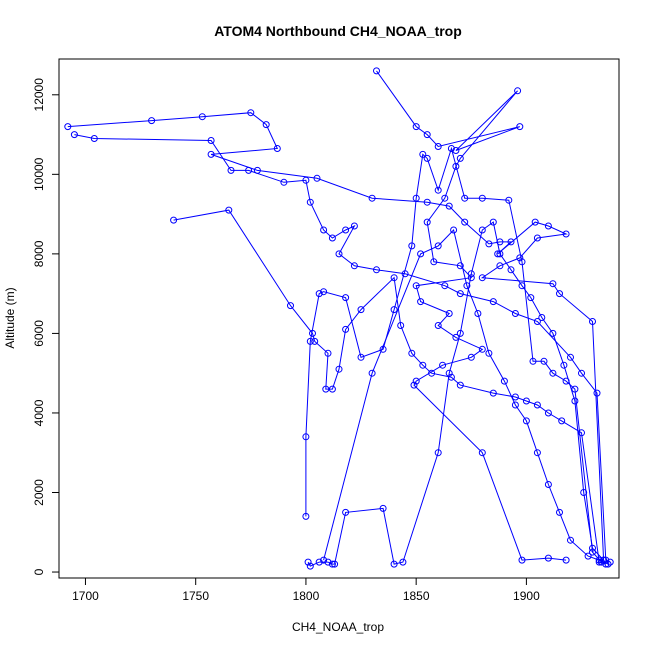  What do you see at coordinates (10, 317) in the screenshot?
I see `y-axis-label: Altitude (m)` at bounding box center [10, 317].